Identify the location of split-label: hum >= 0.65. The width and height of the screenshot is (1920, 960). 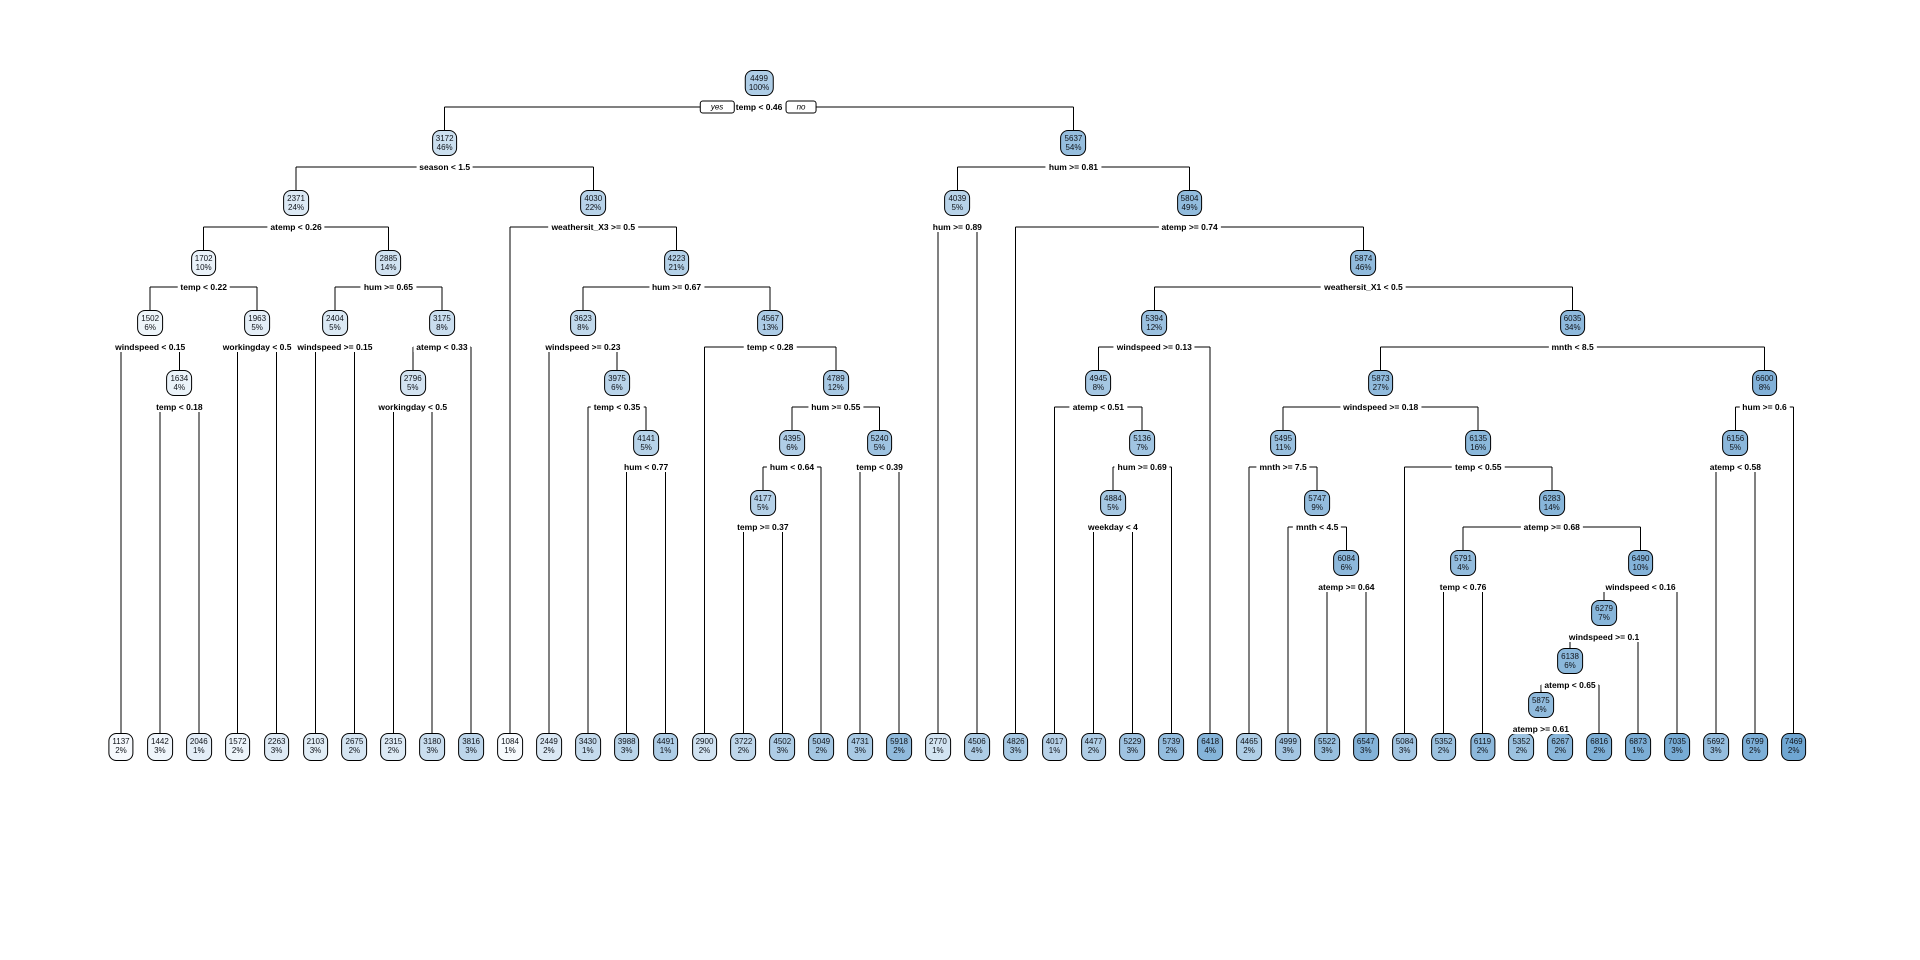
(388, 287).